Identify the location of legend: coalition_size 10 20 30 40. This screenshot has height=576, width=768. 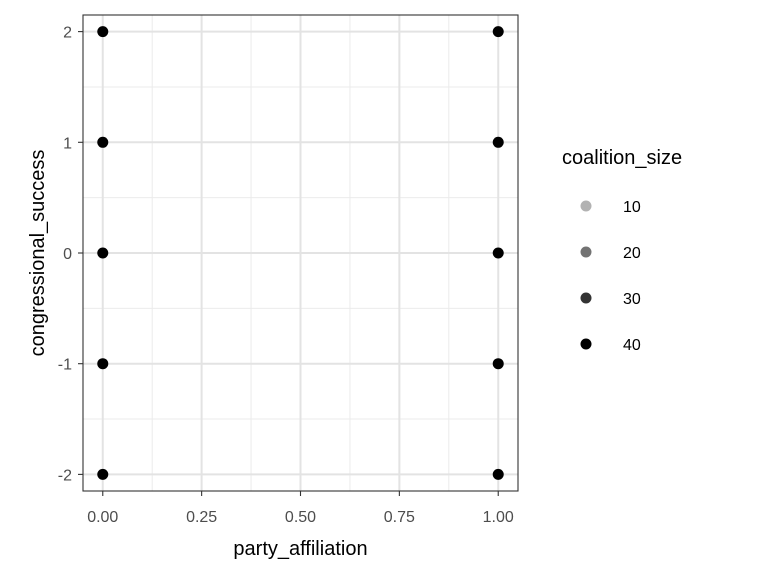
(622, 250).